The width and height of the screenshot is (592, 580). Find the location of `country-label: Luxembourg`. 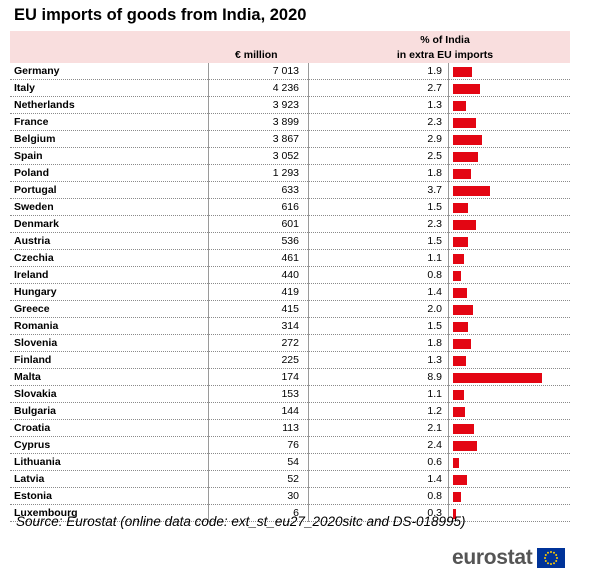

country-label: Luxembourg is located at coordinates (46, 513).